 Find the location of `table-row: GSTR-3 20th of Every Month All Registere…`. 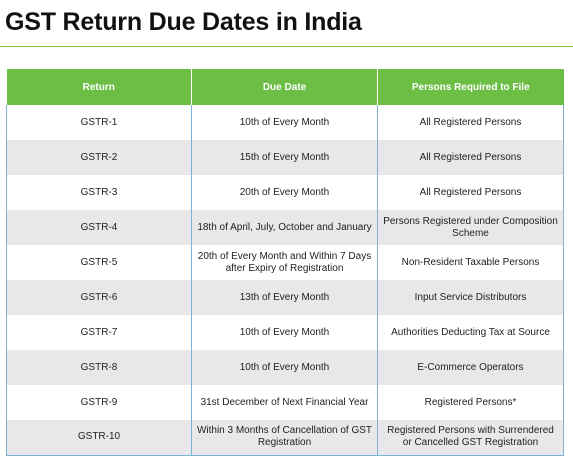

table-row: GSTR-3 20th of Every Month All Registere… is located at coordinates (285, 192).